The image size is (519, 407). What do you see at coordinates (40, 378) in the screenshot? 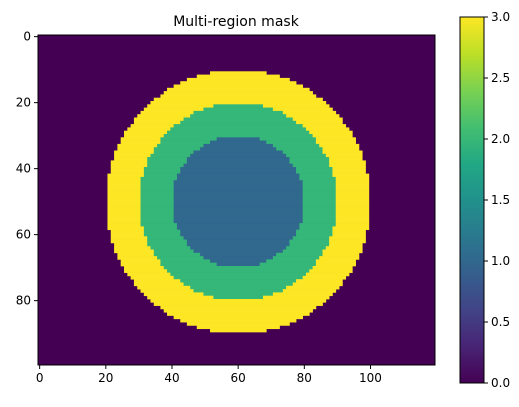
I see `x-tick-label: 0` at bounding box center [40, 378].